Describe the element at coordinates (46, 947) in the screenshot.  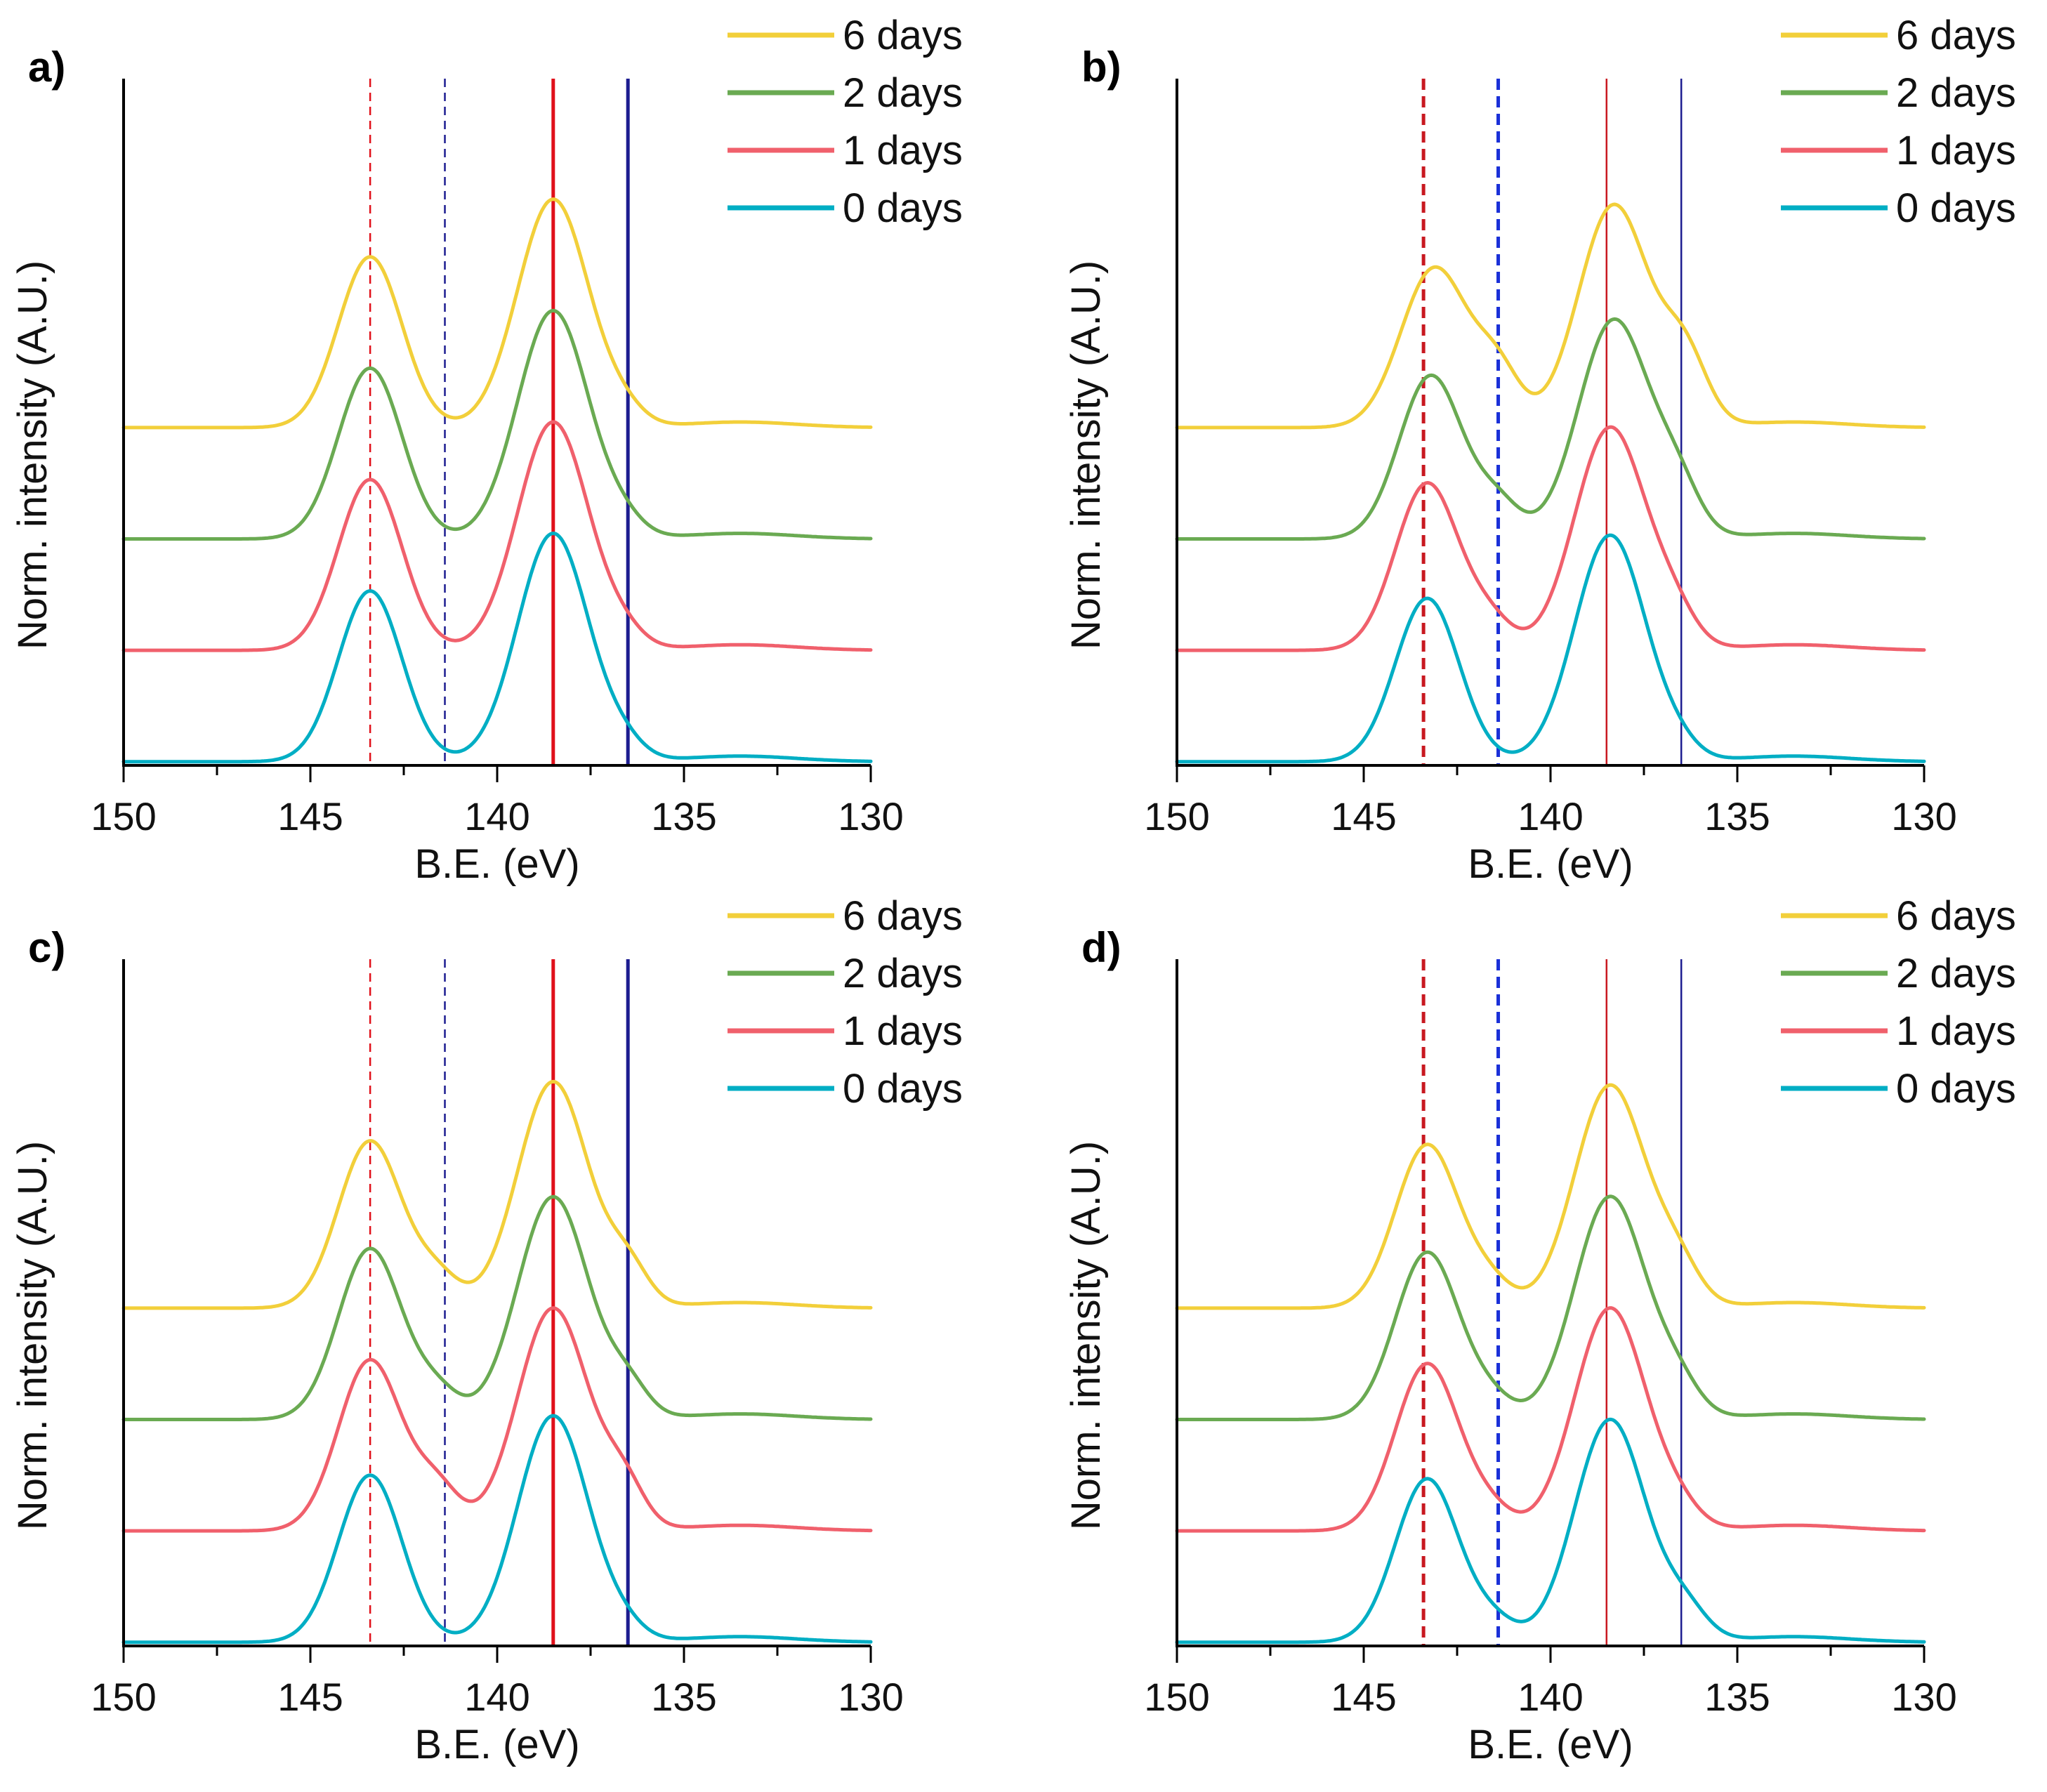
I see `panel-label: c)` at that location.